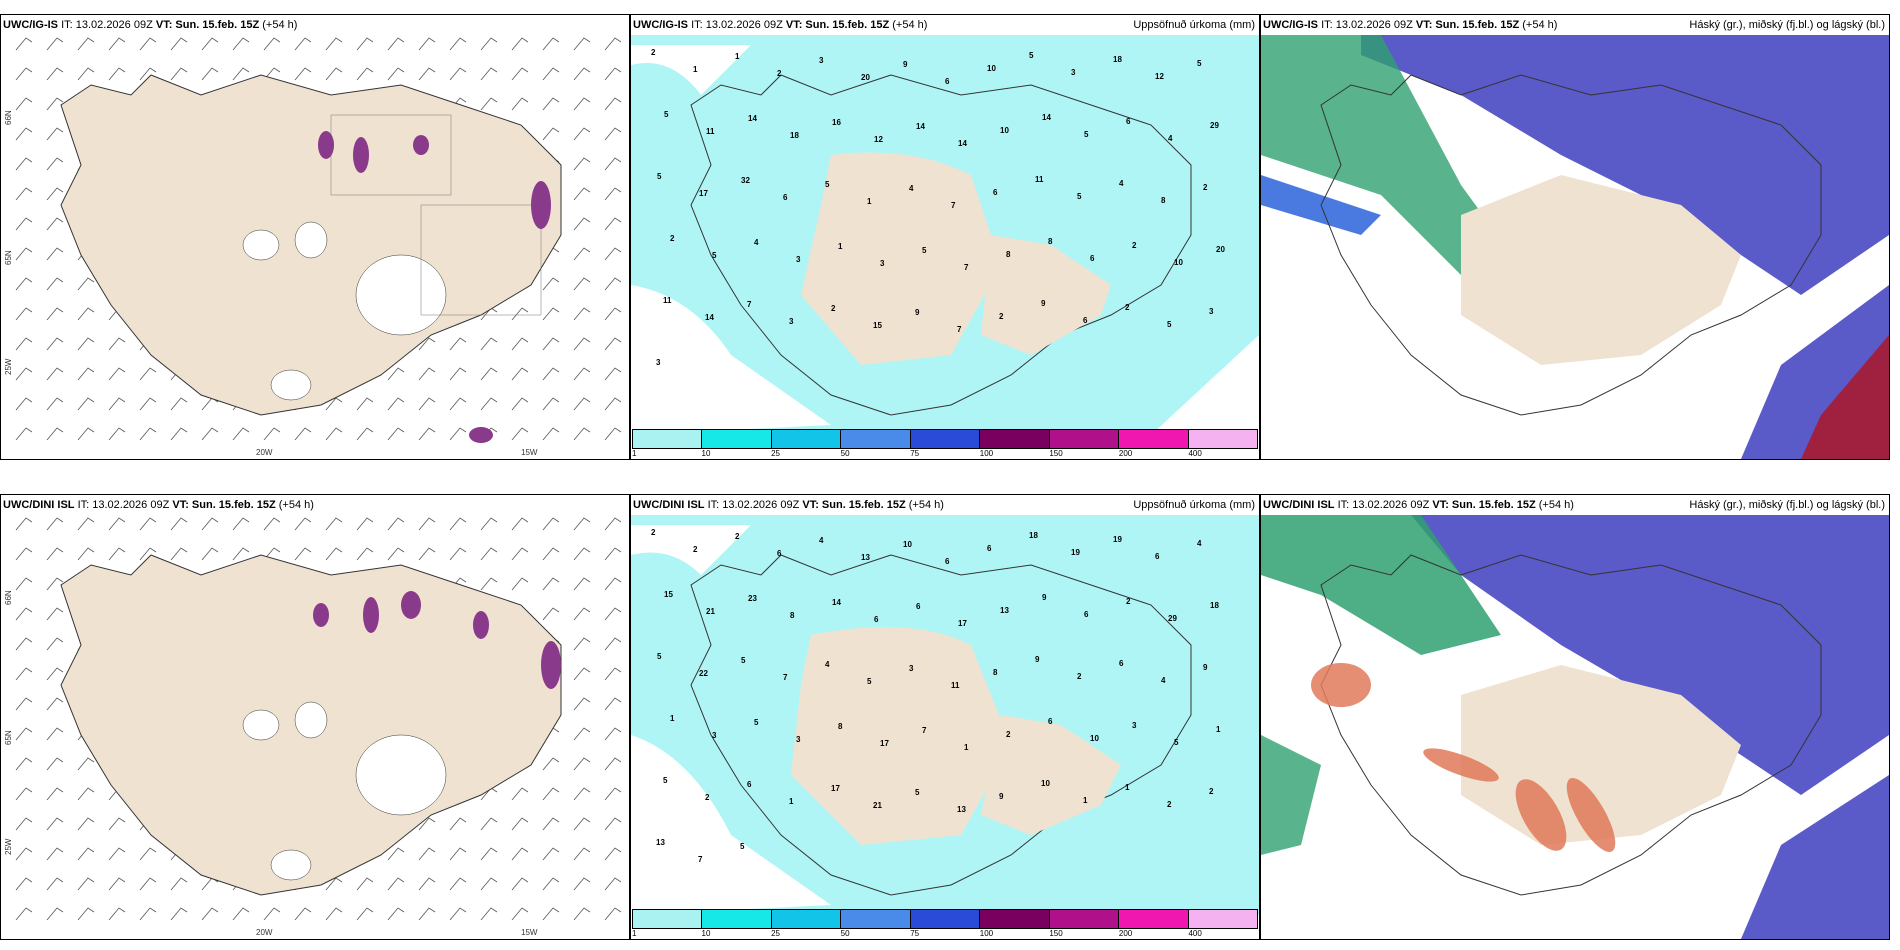  I want to click on lat-label: 65N, so click(8, 737).